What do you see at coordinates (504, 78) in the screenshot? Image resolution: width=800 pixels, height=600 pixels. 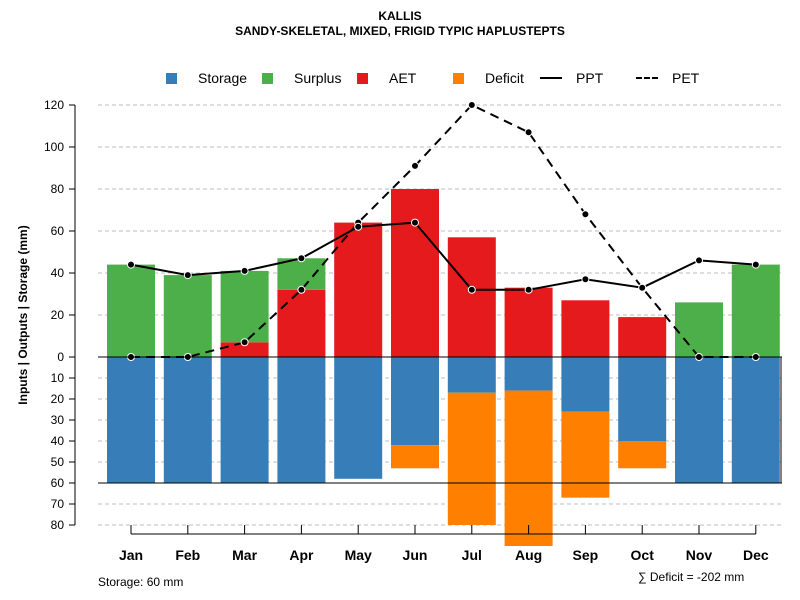 I see `legend-deficit-label: Deficit` at bounding box center [504, 78].